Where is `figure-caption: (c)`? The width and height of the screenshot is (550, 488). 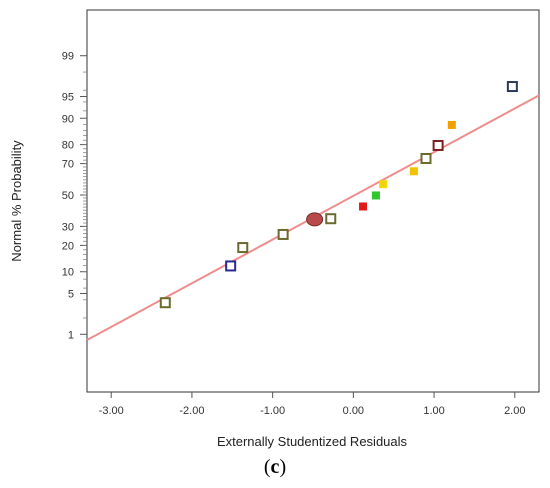 figure-caption: (c) is located at coordinates (275, 467).